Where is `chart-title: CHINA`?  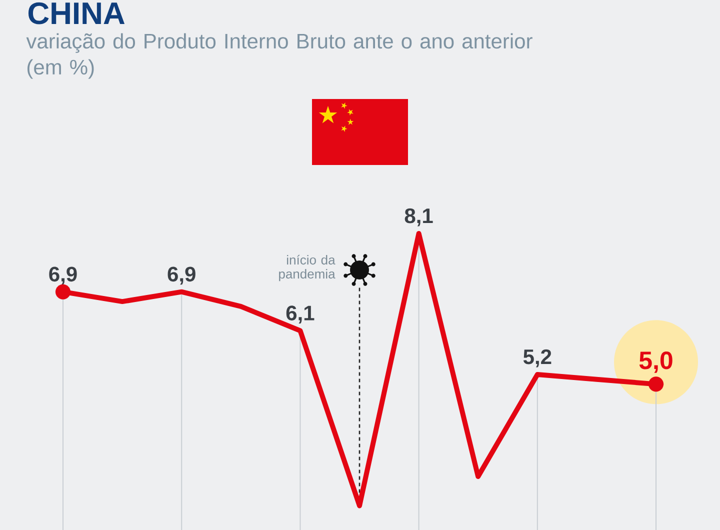
chart-title: CHINA is located at coordinates (76, 13).